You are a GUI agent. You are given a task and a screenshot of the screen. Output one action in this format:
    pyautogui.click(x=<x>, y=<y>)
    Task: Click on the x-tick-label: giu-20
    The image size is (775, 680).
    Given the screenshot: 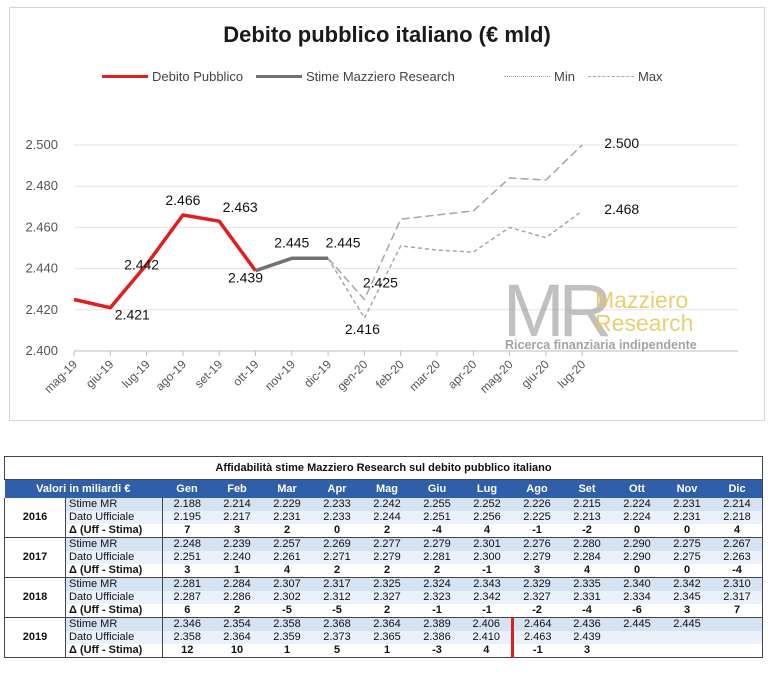 What is the action you would take?
    pyautogui.click(x=536, y=374)
    